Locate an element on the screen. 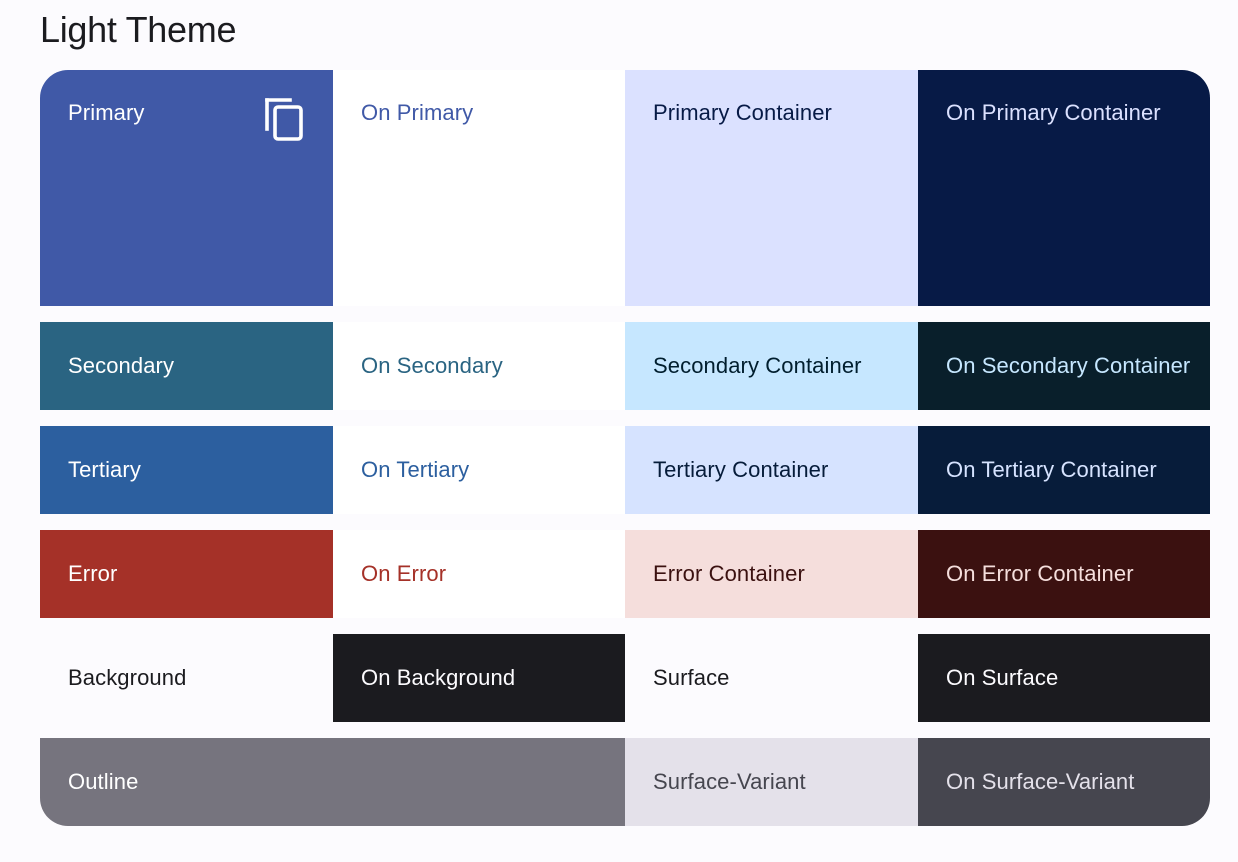 The image size is (1238, 862). swatch-label: On Secondary is located at coordinates (432, 365).